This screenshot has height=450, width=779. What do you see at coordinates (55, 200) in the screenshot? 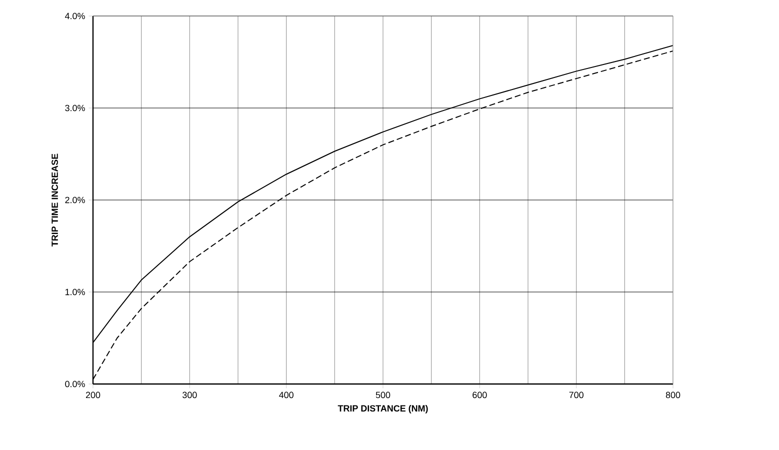
I see `y-axis-title: TRIP TIME INCREASE` at bounding box center [55, 200].